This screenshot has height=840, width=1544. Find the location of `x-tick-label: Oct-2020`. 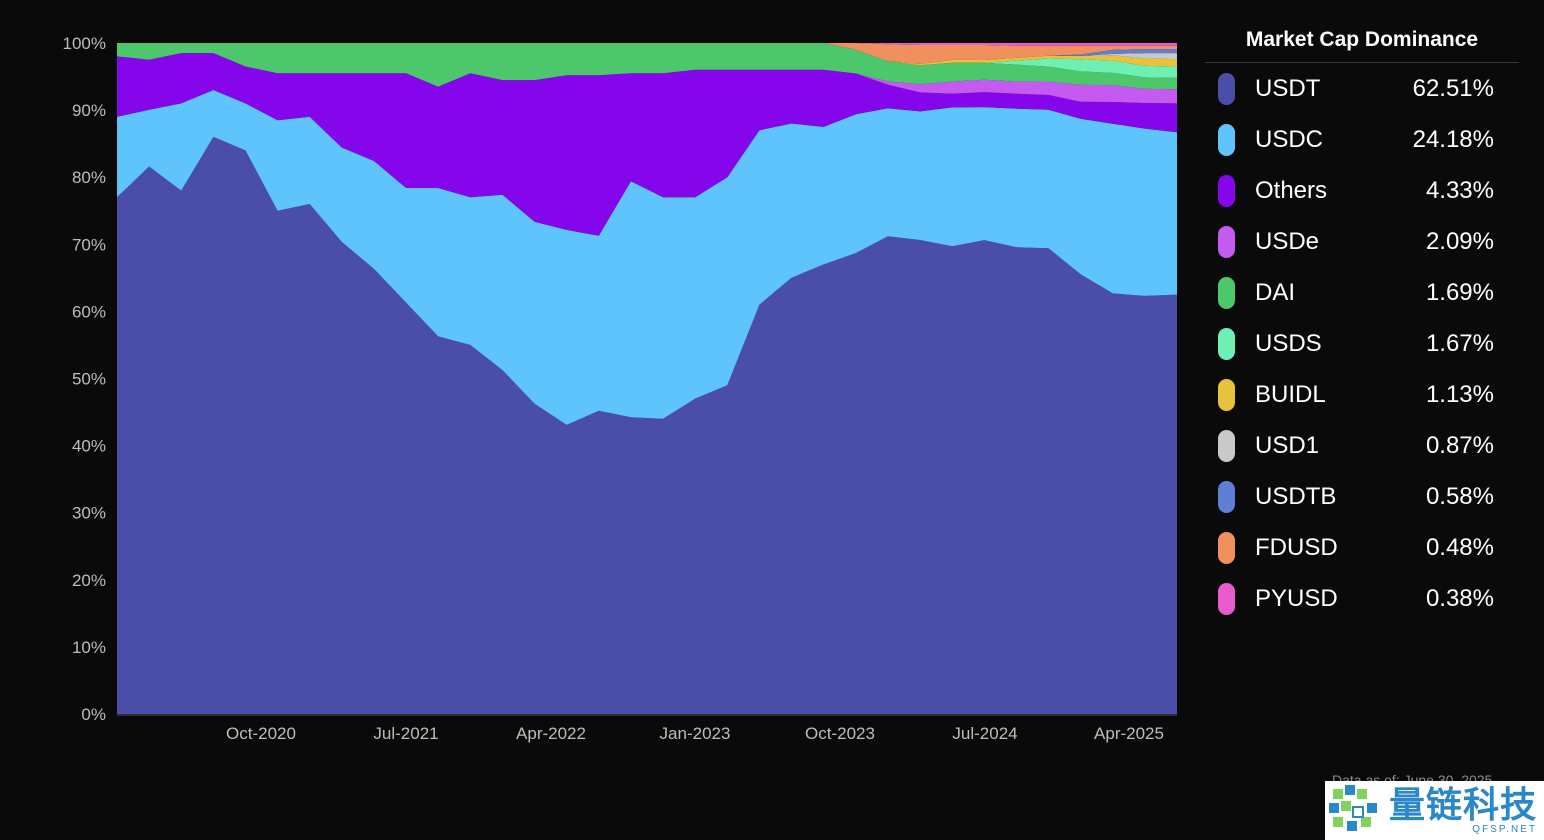

x-tick-label: Oct-2020 is located at coordinates (261, 733).